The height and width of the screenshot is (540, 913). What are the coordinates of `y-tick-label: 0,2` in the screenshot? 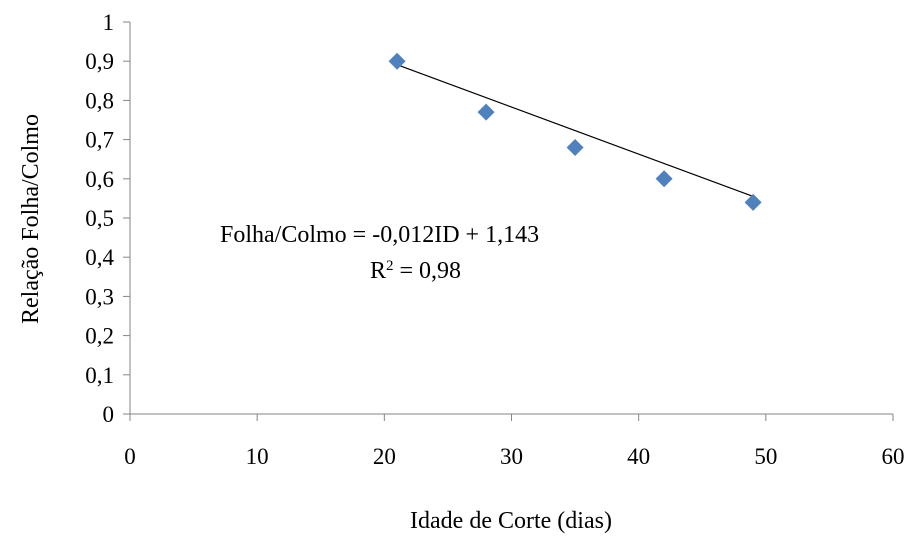 It's located at (99, 336).